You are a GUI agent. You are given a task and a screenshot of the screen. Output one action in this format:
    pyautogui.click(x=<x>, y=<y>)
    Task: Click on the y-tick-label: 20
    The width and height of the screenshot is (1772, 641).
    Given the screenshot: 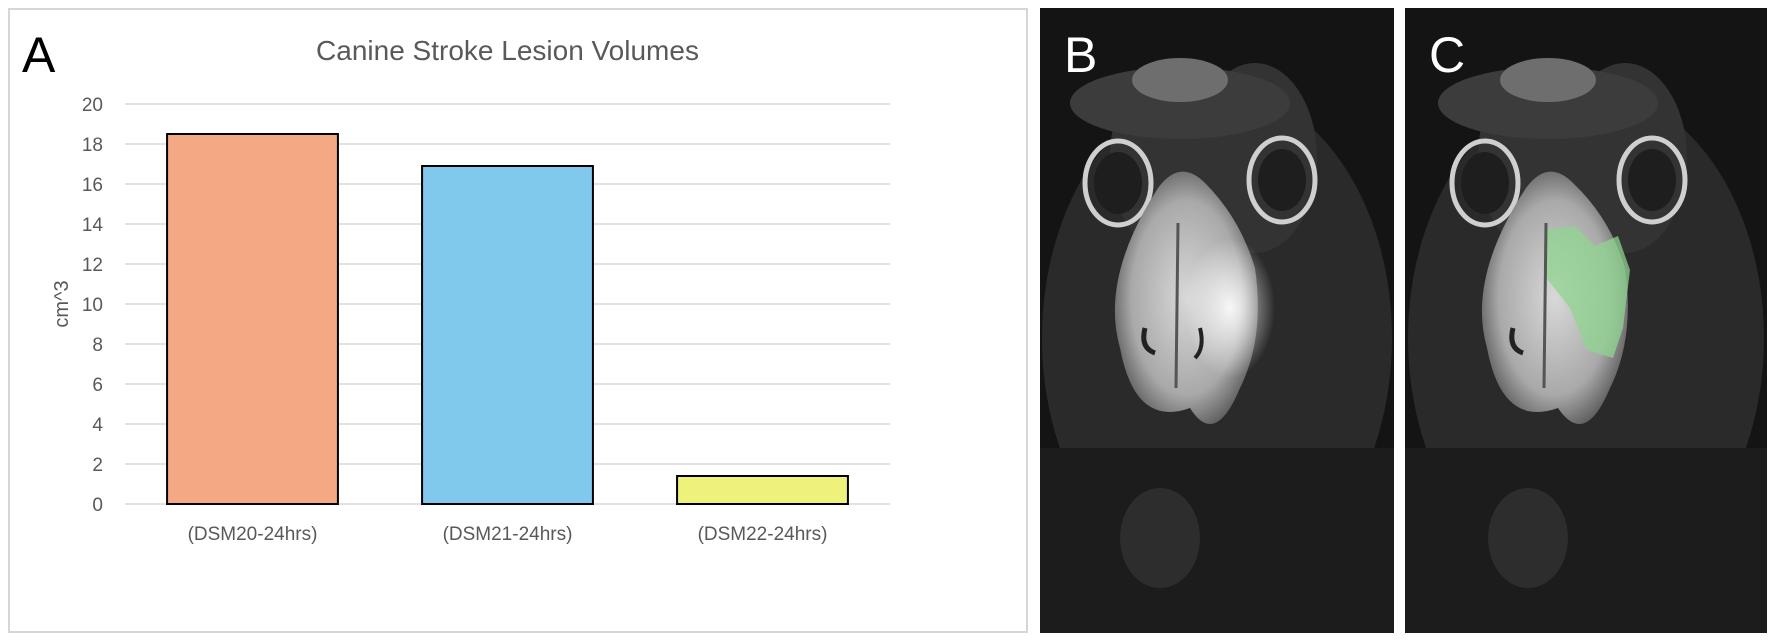 What is the action you would take?
    pyautogui.click(x=92, y=105)
    